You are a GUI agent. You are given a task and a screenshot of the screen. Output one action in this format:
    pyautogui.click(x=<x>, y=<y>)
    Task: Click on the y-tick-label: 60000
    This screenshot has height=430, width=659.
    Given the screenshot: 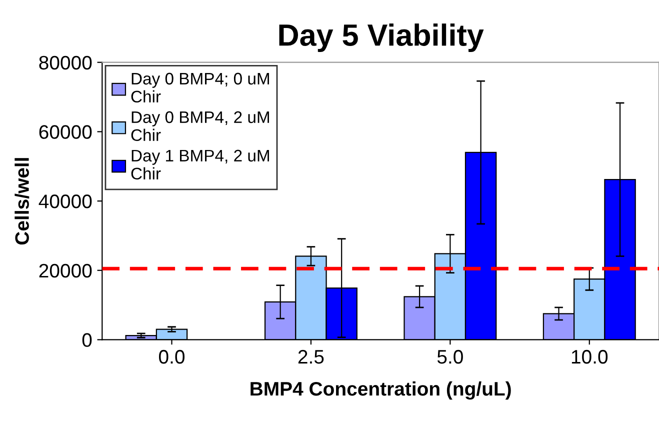 What is the action you would take?
    pyautogui.click(x=65, y=132)
    